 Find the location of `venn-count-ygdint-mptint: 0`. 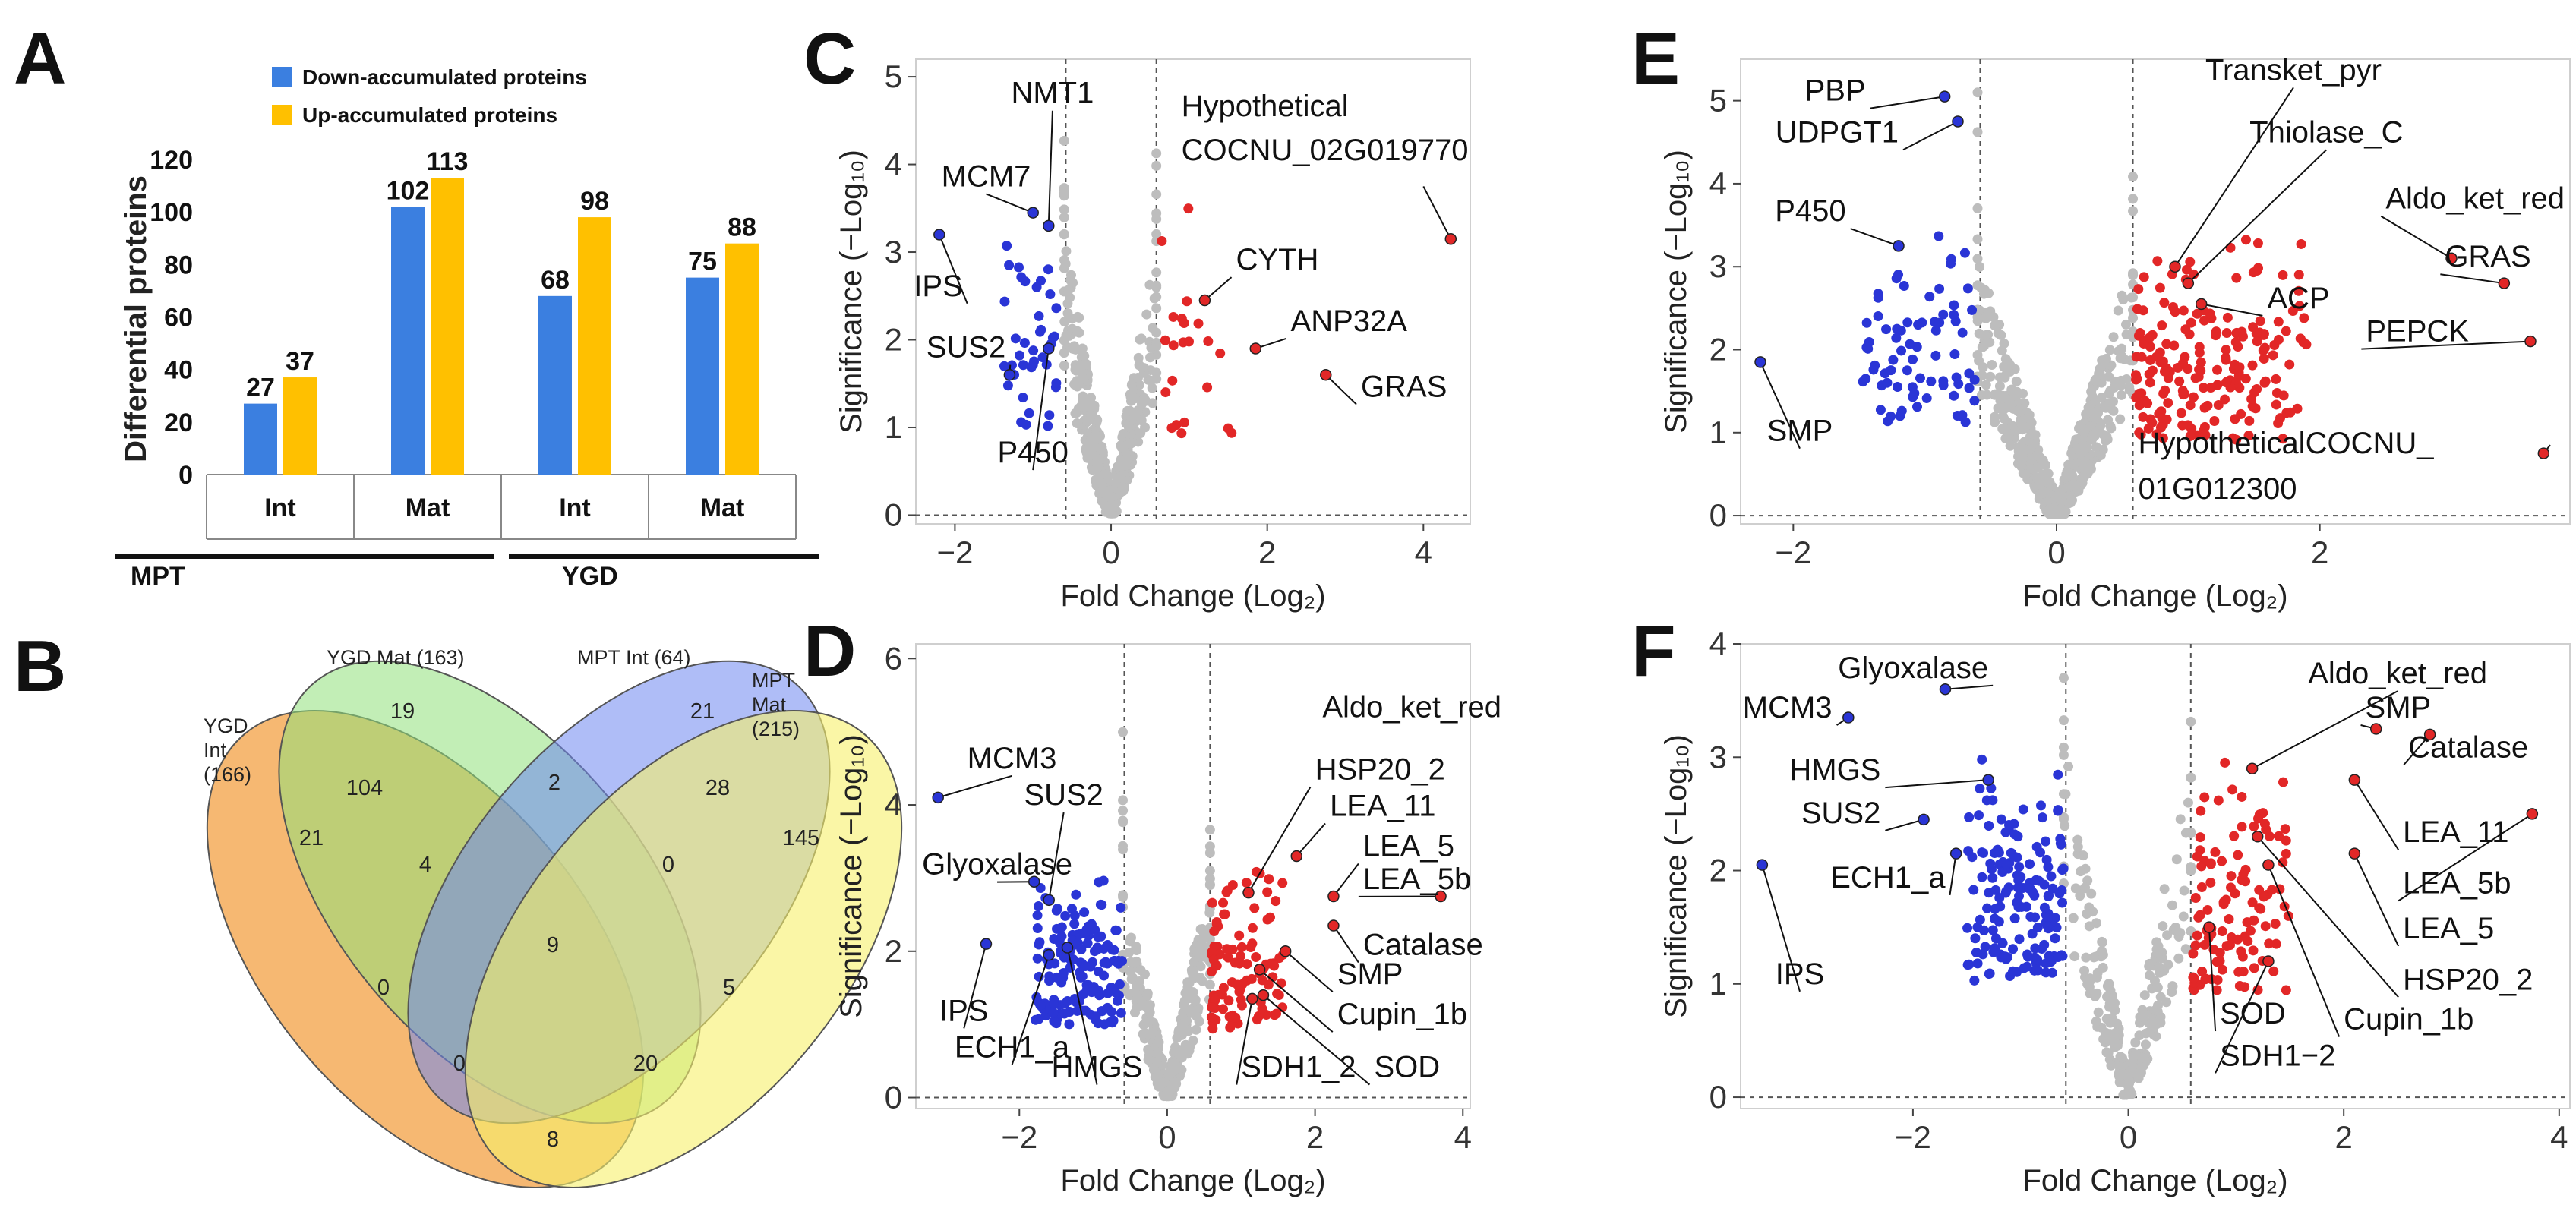

venn-count-ygdint-mptint: 0 is located at coordinates (383, 988).